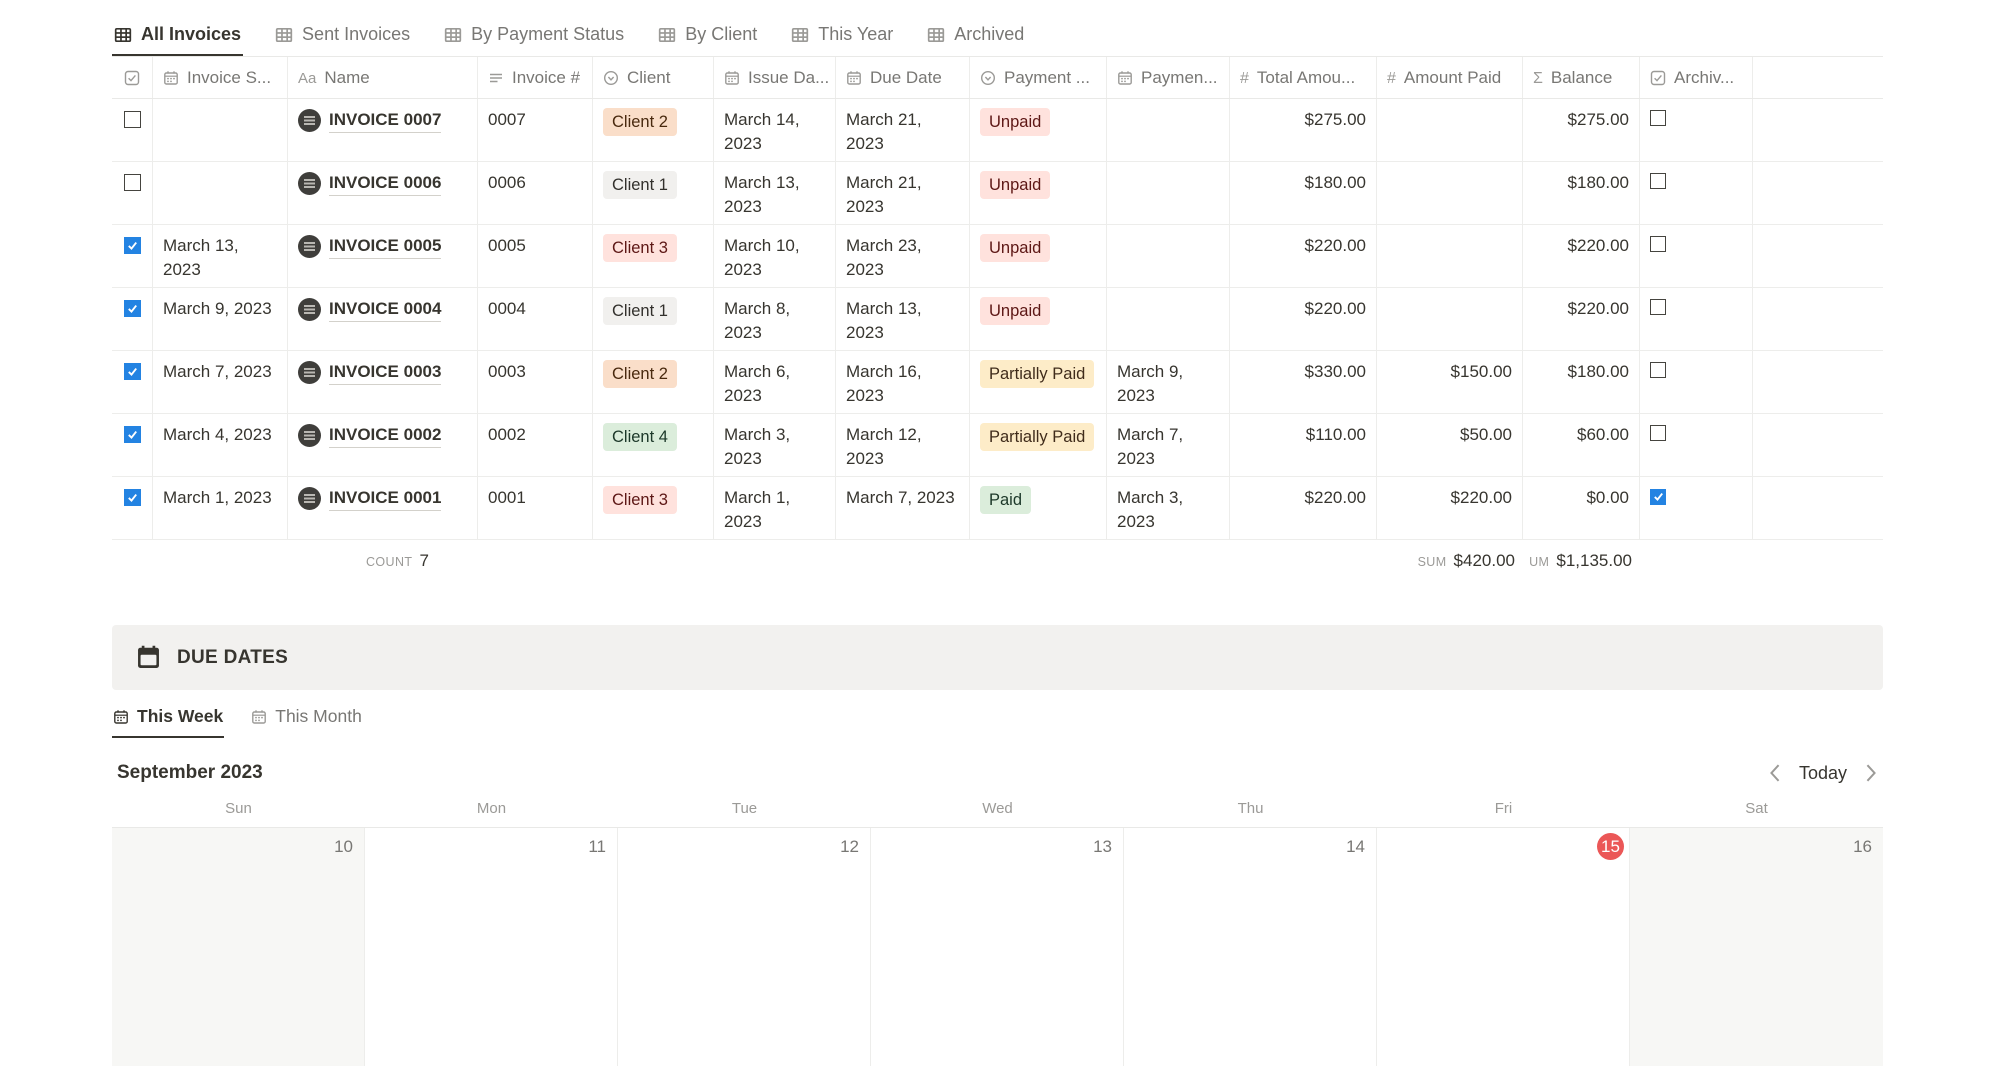  I want to click on cell-total-amount: $180.00, so click(1303, 193).